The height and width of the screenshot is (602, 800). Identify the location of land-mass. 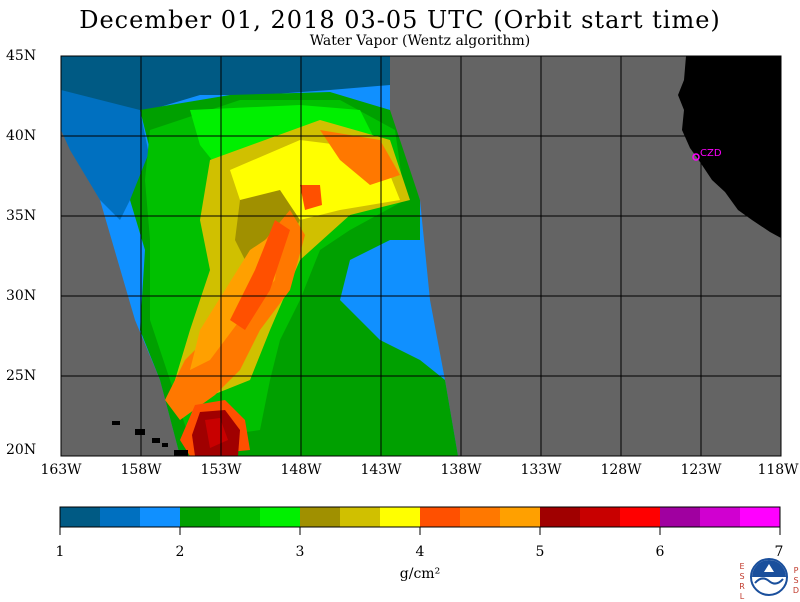
(729, 147).